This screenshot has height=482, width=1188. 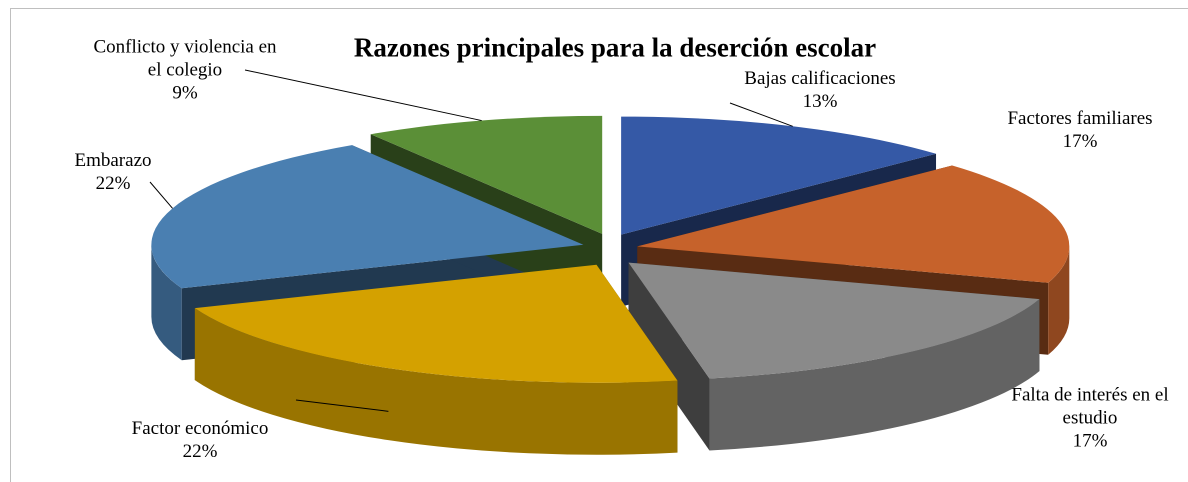 I want to click on data-label: Factores familiares 17%, so click(x=1080, y=130).